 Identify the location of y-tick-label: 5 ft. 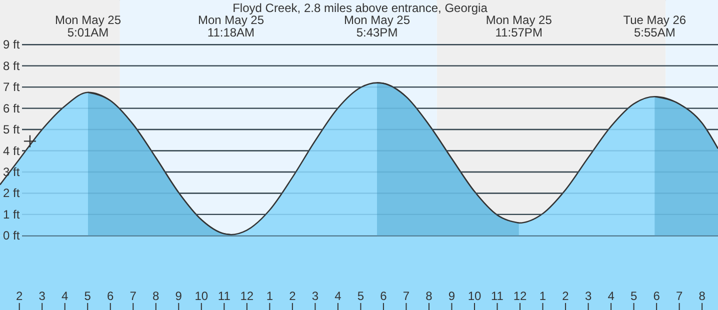
(11, 129).